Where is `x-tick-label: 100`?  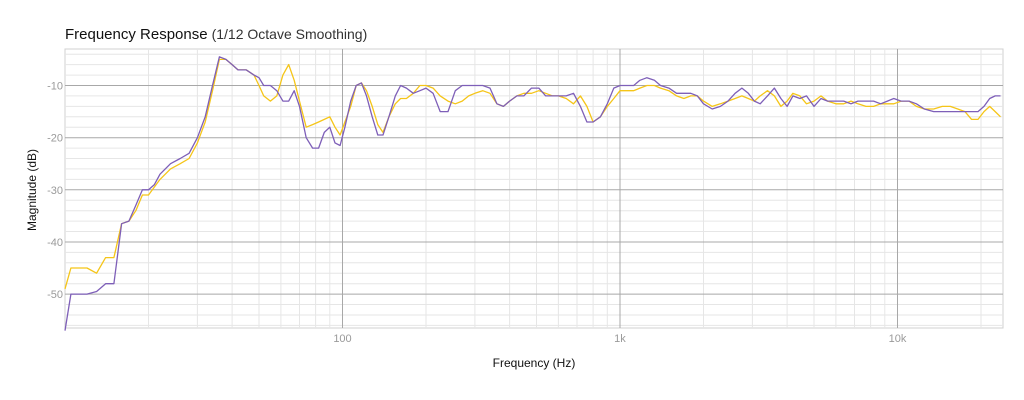 x-tick-label: 100 is located at coordinates (342, 339).